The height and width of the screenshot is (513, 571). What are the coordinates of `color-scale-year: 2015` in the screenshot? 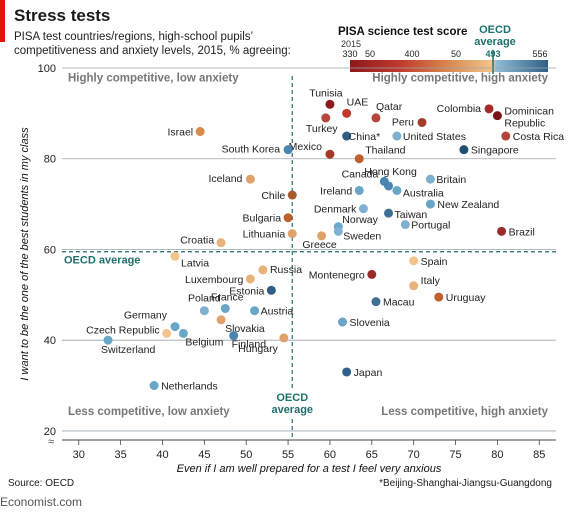 It's located at (351, 44).